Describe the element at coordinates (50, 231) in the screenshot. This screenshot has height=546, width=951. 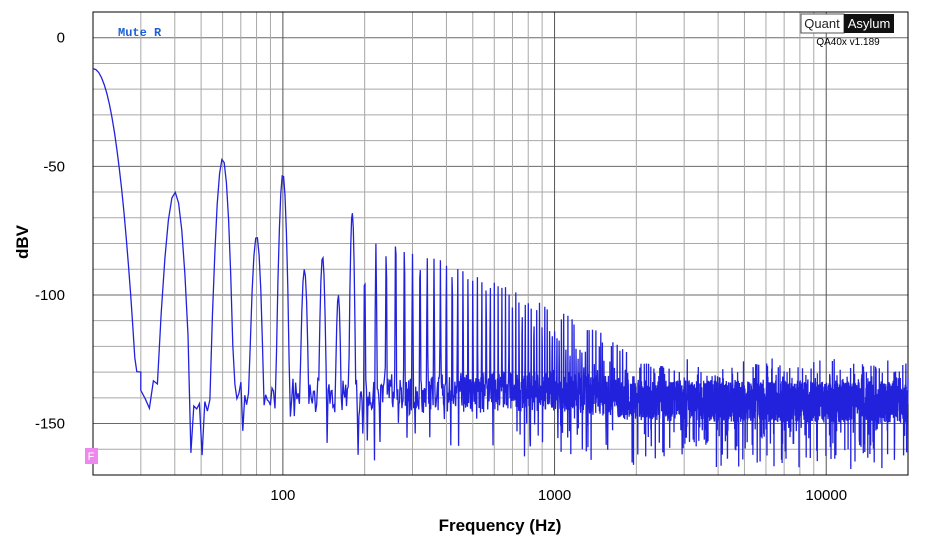
I see `y-tick-labels: 0 -50 -100 -150` at that location.